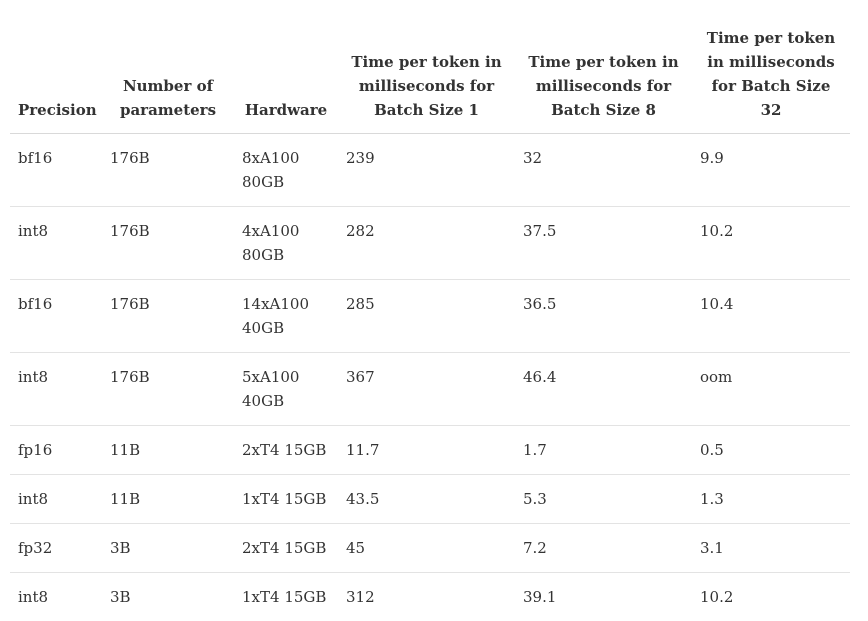 This screenshot has width=868, height=621. What do you see at coordinates (286, 389) in the screenshot?
I see `cell-hardware: 5xA100 40GB` at bounding box center [286, 389].